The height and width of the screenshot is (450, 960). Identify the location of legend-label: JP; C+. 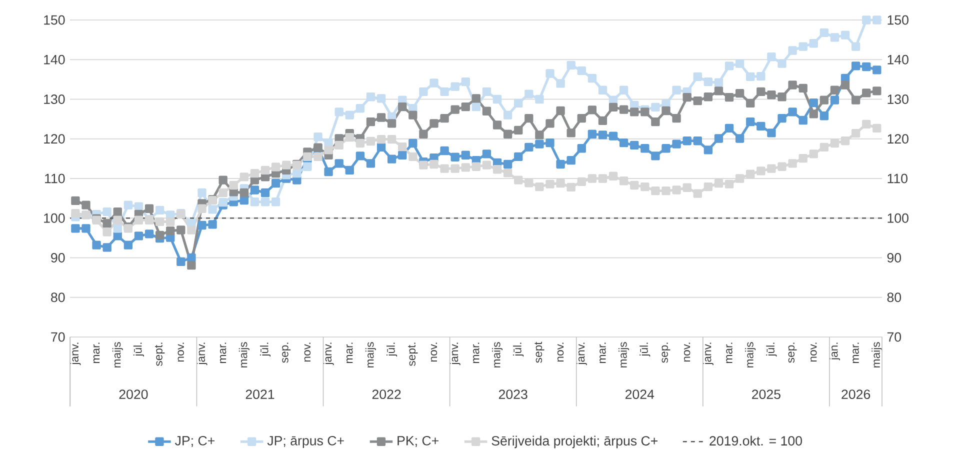
(194, 441).